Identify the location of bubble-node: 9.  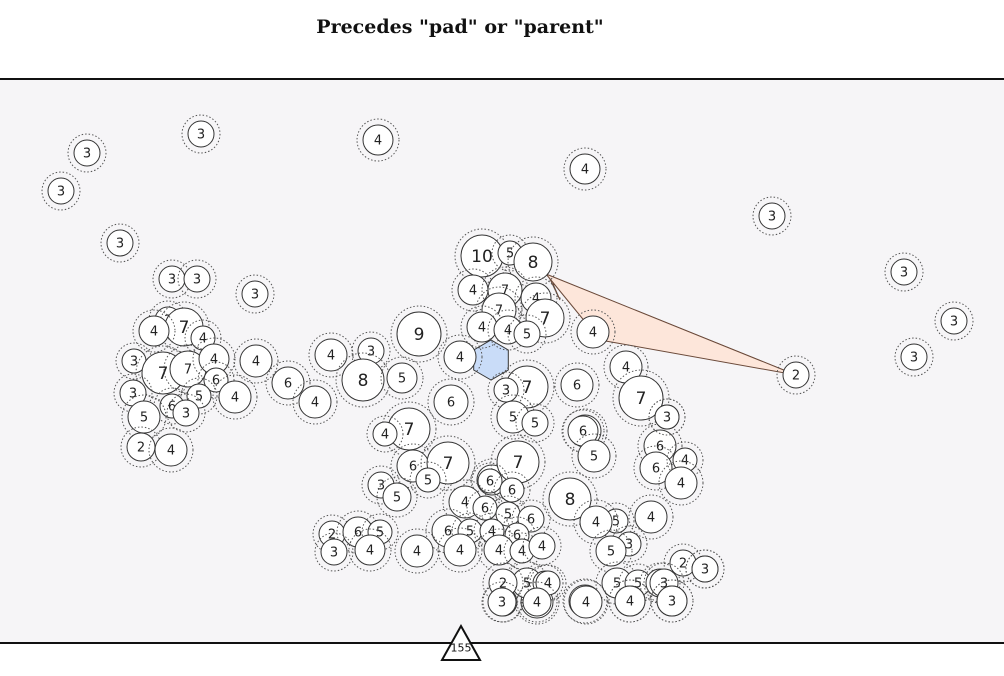
(419, 334).